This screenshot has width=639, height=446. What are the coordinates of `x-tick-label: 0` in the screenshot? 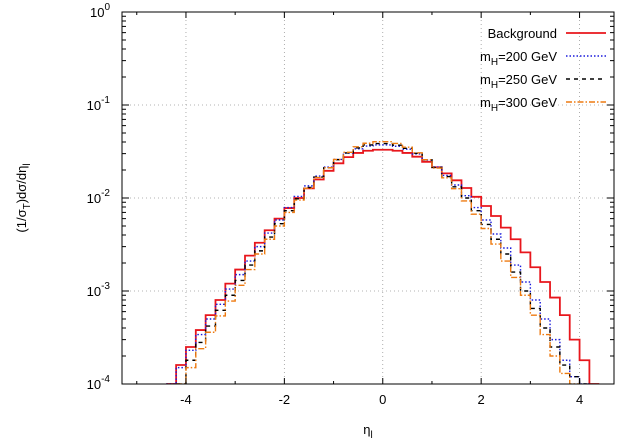 It's located at (382, 399).